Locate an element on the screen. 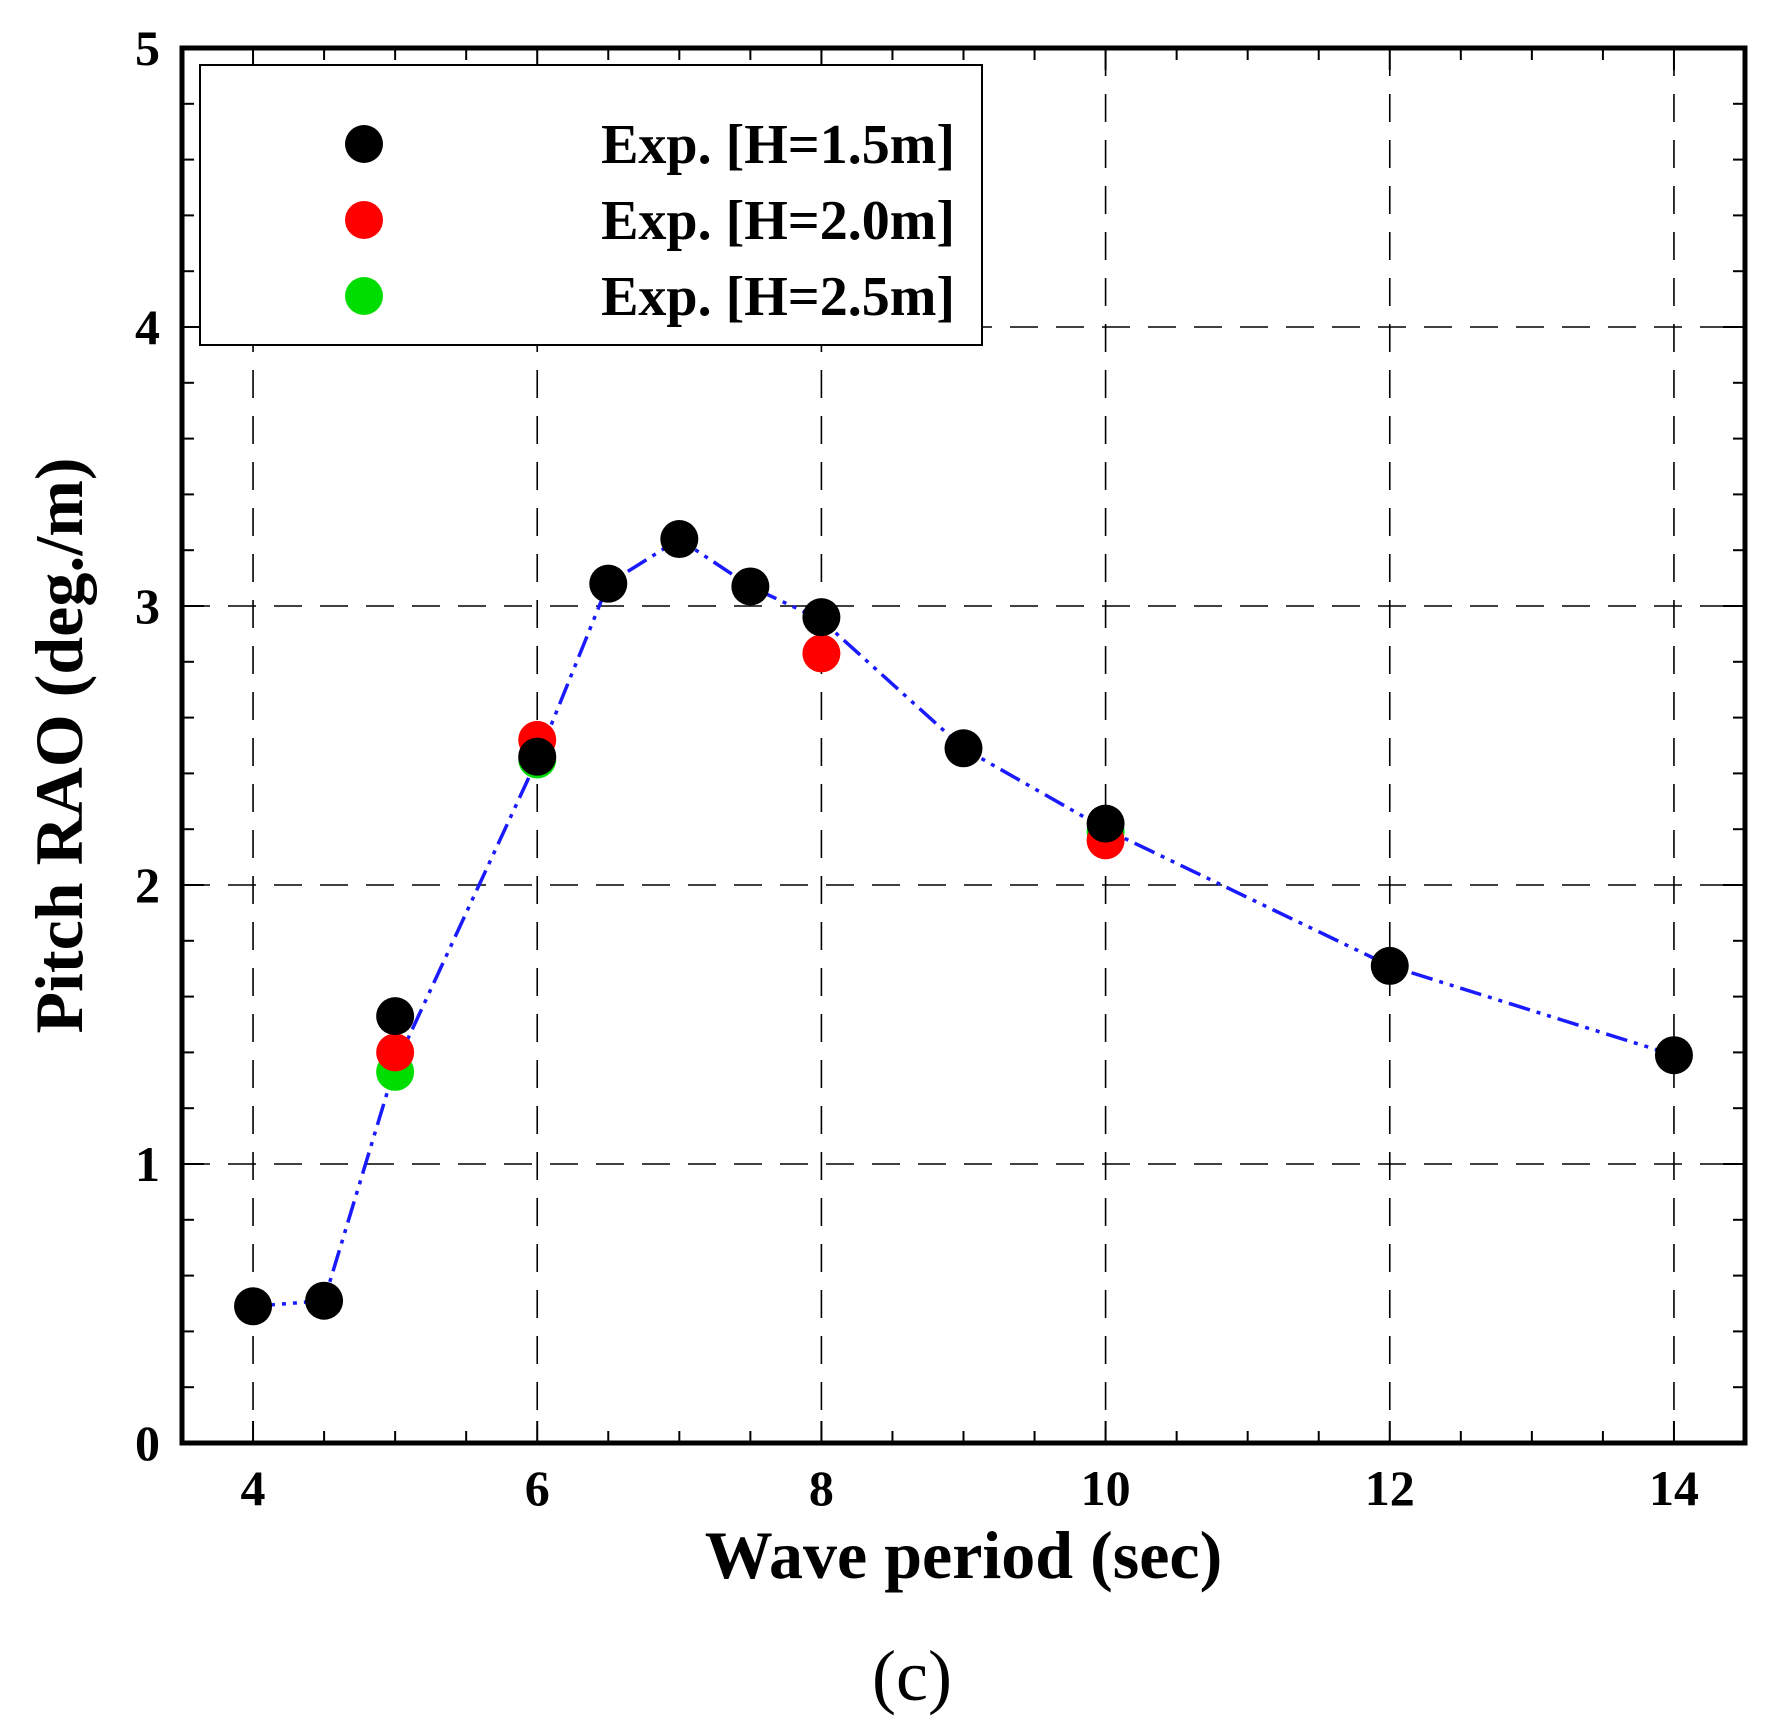 This screenshot has height=1733, width=1773. x-tick-label: 4 is located at coordinates (253, 1488).